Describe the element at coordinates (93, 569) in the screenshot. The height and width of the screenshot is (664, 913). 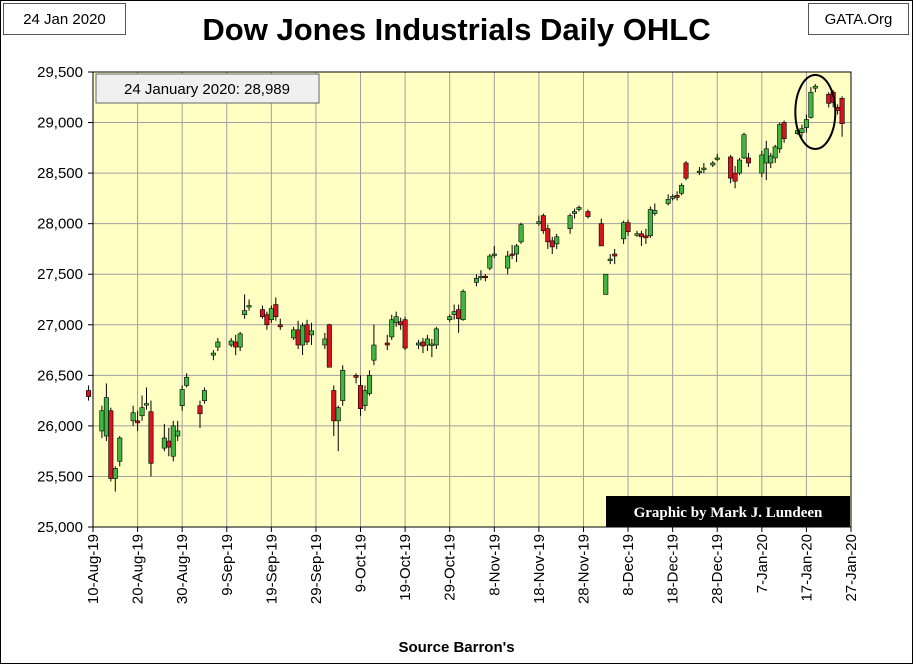
I see `x-tick-label: 10-Aug-19` at that location.